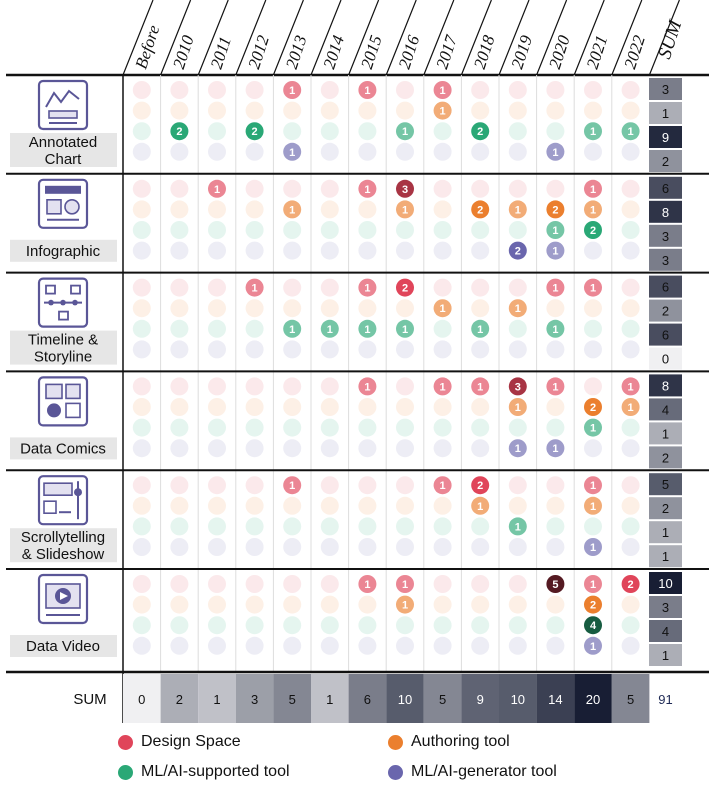 Image resolution: width=709 pixels, height=792 pixels. Describe the element at coordinates (221, 52) in the screenshot. I see `year-label: 2011` at that location.